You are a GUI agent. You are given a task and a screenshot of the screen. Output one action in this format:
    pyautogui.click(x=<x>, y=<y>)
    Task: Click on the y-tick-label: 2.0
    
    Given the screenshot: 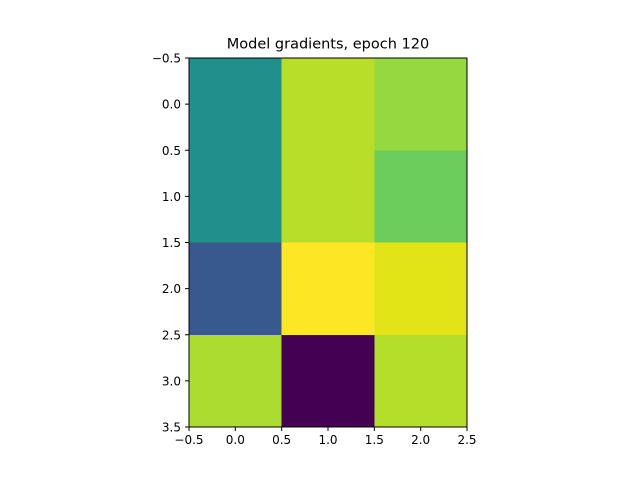 What is the action you would take?
    pyautogui.click(x=171, y=289)
    